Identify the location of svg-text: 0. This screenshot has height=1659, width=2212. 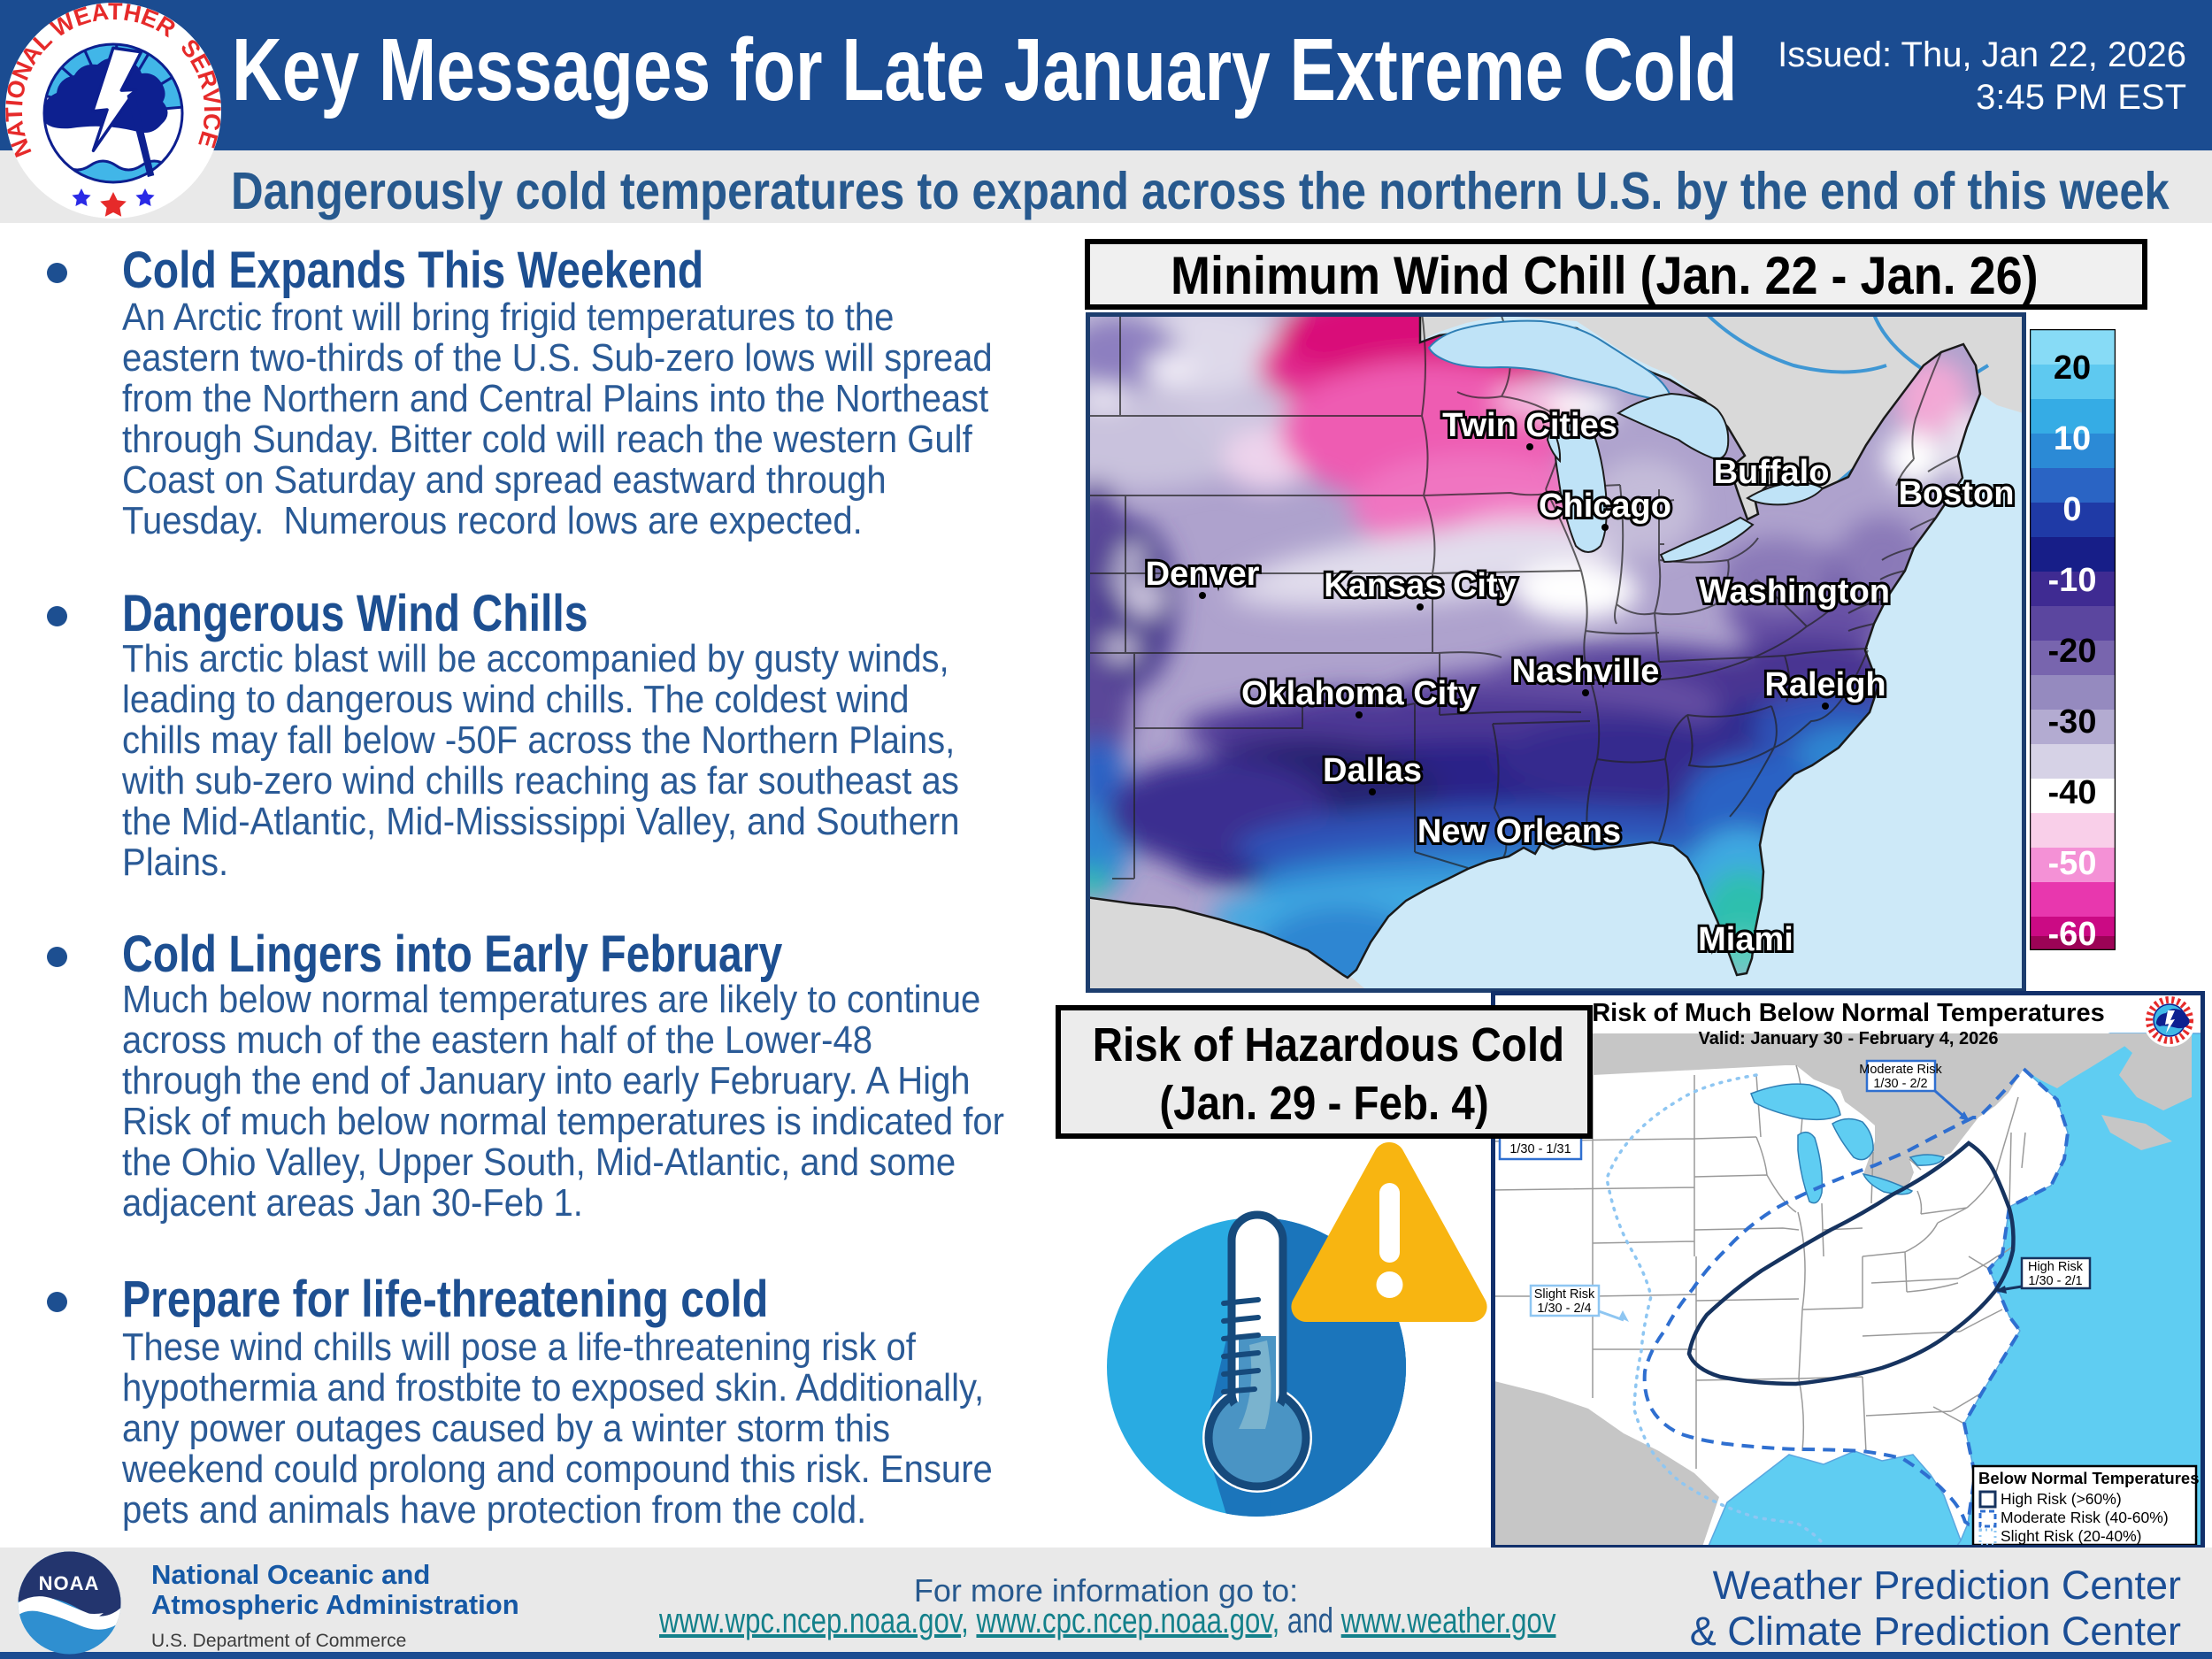
(2071, 510).